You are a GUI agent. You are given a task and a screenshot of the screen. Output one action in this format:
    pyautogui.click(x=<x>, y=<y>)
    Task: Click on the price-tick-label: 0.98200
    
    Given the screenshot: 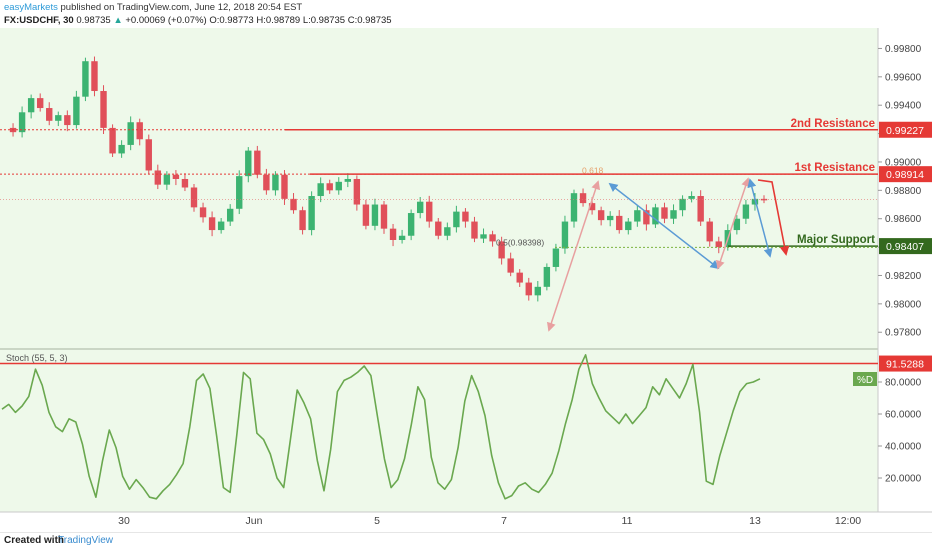 What is the action you would take?
    pyautogui.click(x=903, y=276)
    